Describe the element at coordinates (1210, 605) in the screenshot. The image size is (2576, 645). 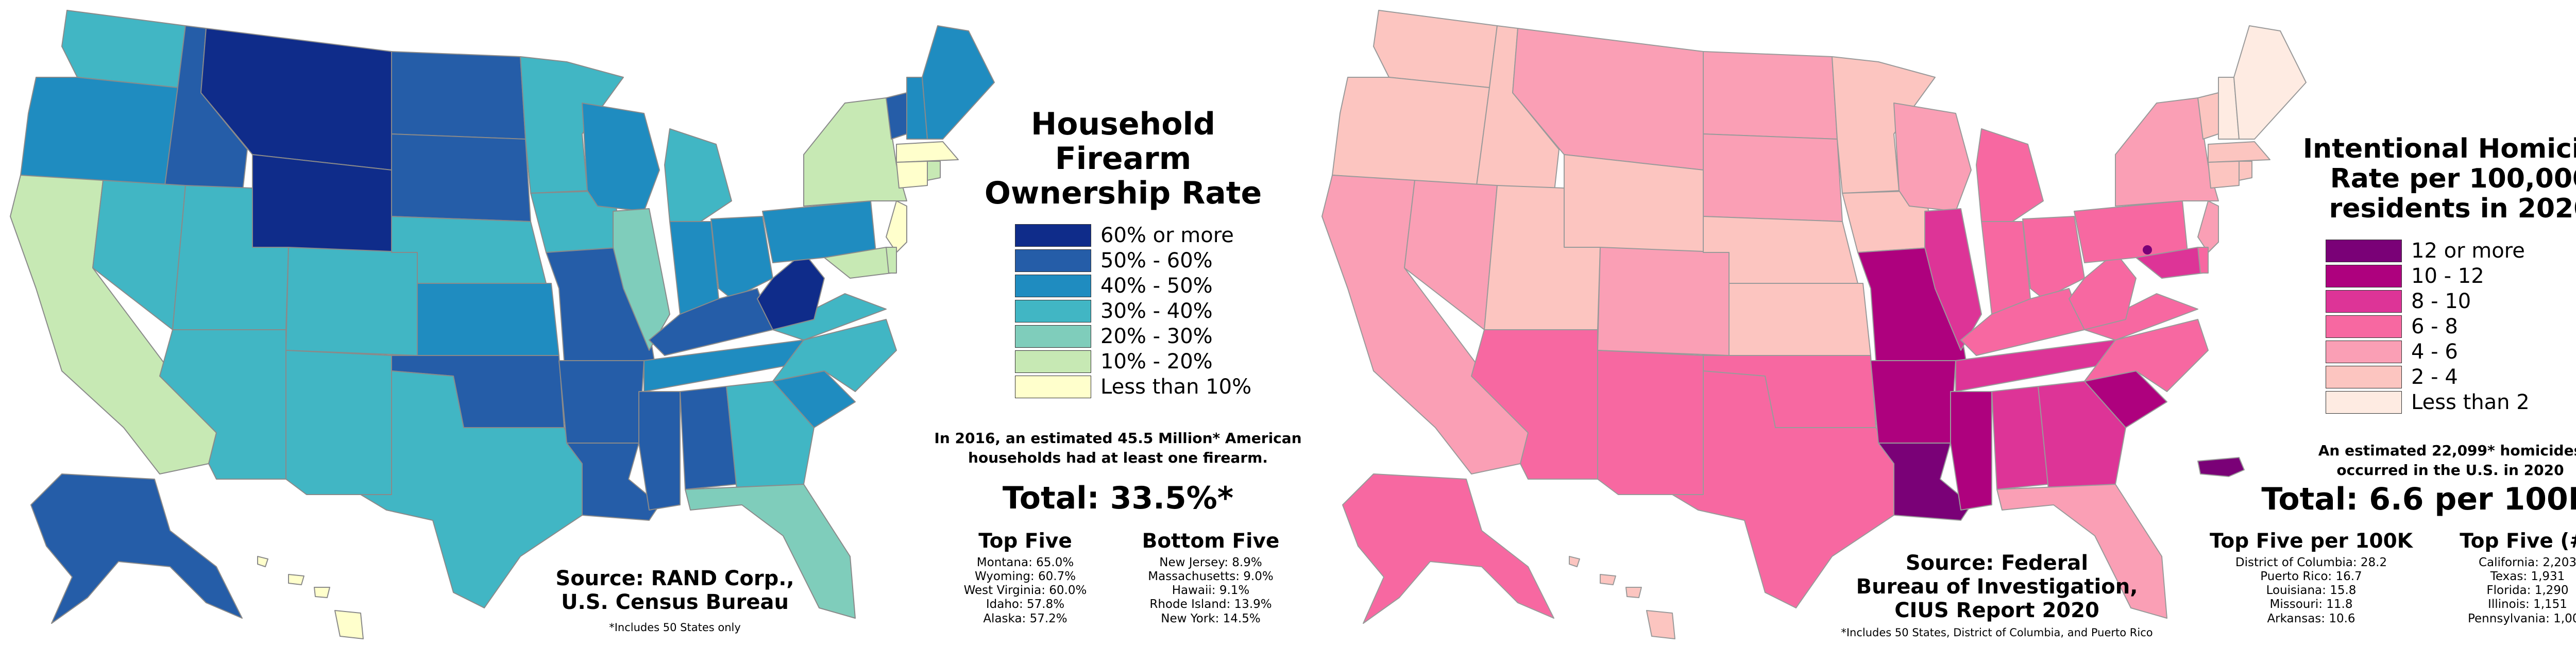
I see `list-item: Rhode Island: 13.9%` at that location.